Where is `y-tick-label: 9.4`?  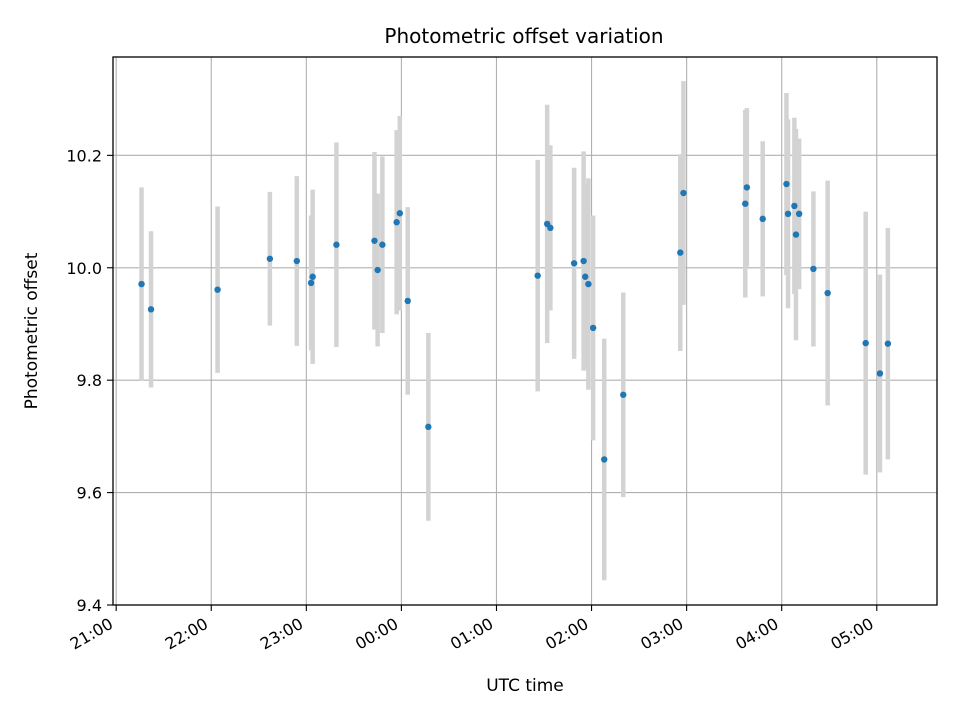 y-tick-label: 9.4 is located at coordinates (89, 605).